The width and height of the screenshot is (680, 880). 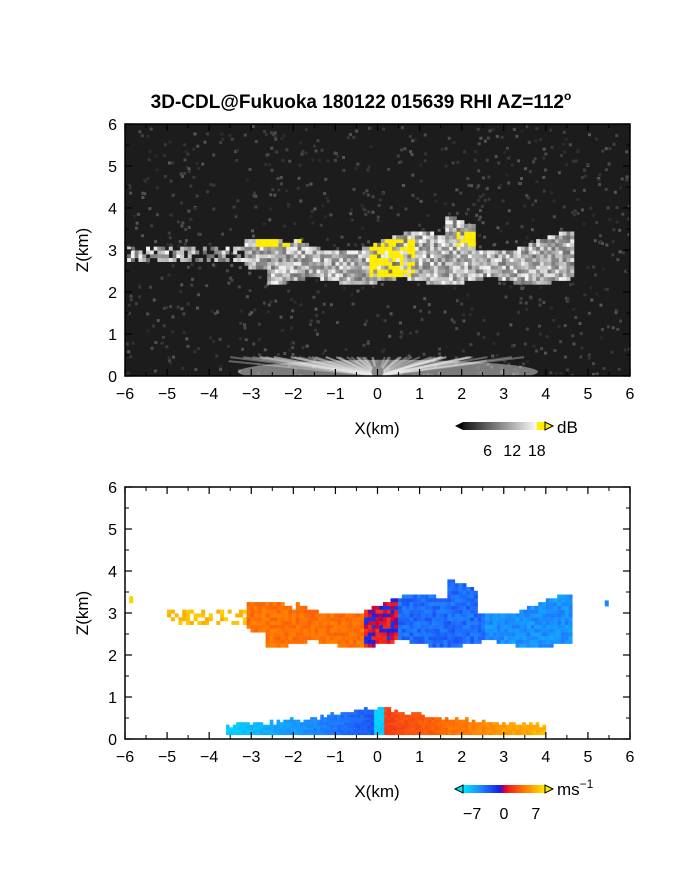 What do you see at coordinates (112, 251) in the screenshot?
I see `reflectivity-y-tick-label: 3` at bounding box center [112, 251].